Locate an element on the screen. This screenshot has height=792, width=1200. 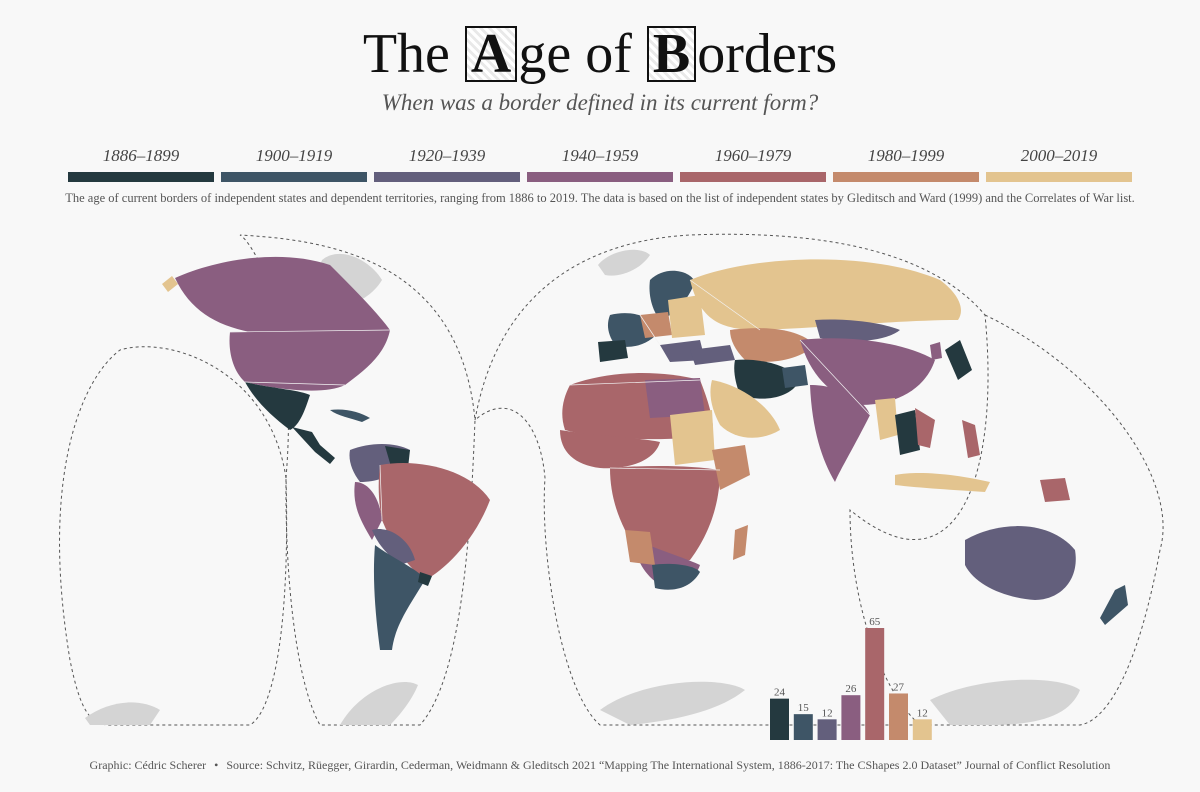
central-asia is located at coordinates (772, 345).